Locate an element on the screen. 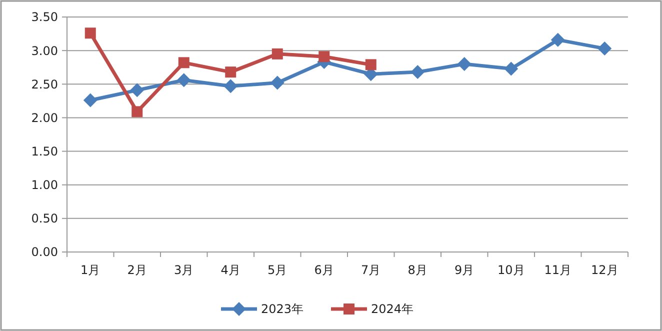 The height and width of the screenshot is (331, 662). x-tick-label: 12月 is located at coordinates (604, 270).